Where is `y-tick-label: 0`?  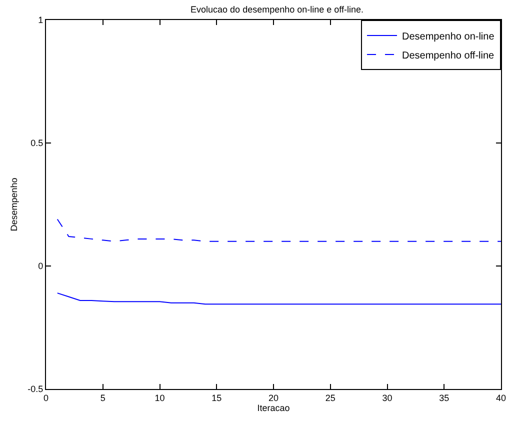
y-tick-label: 0 is located at coordinates (41, 266).